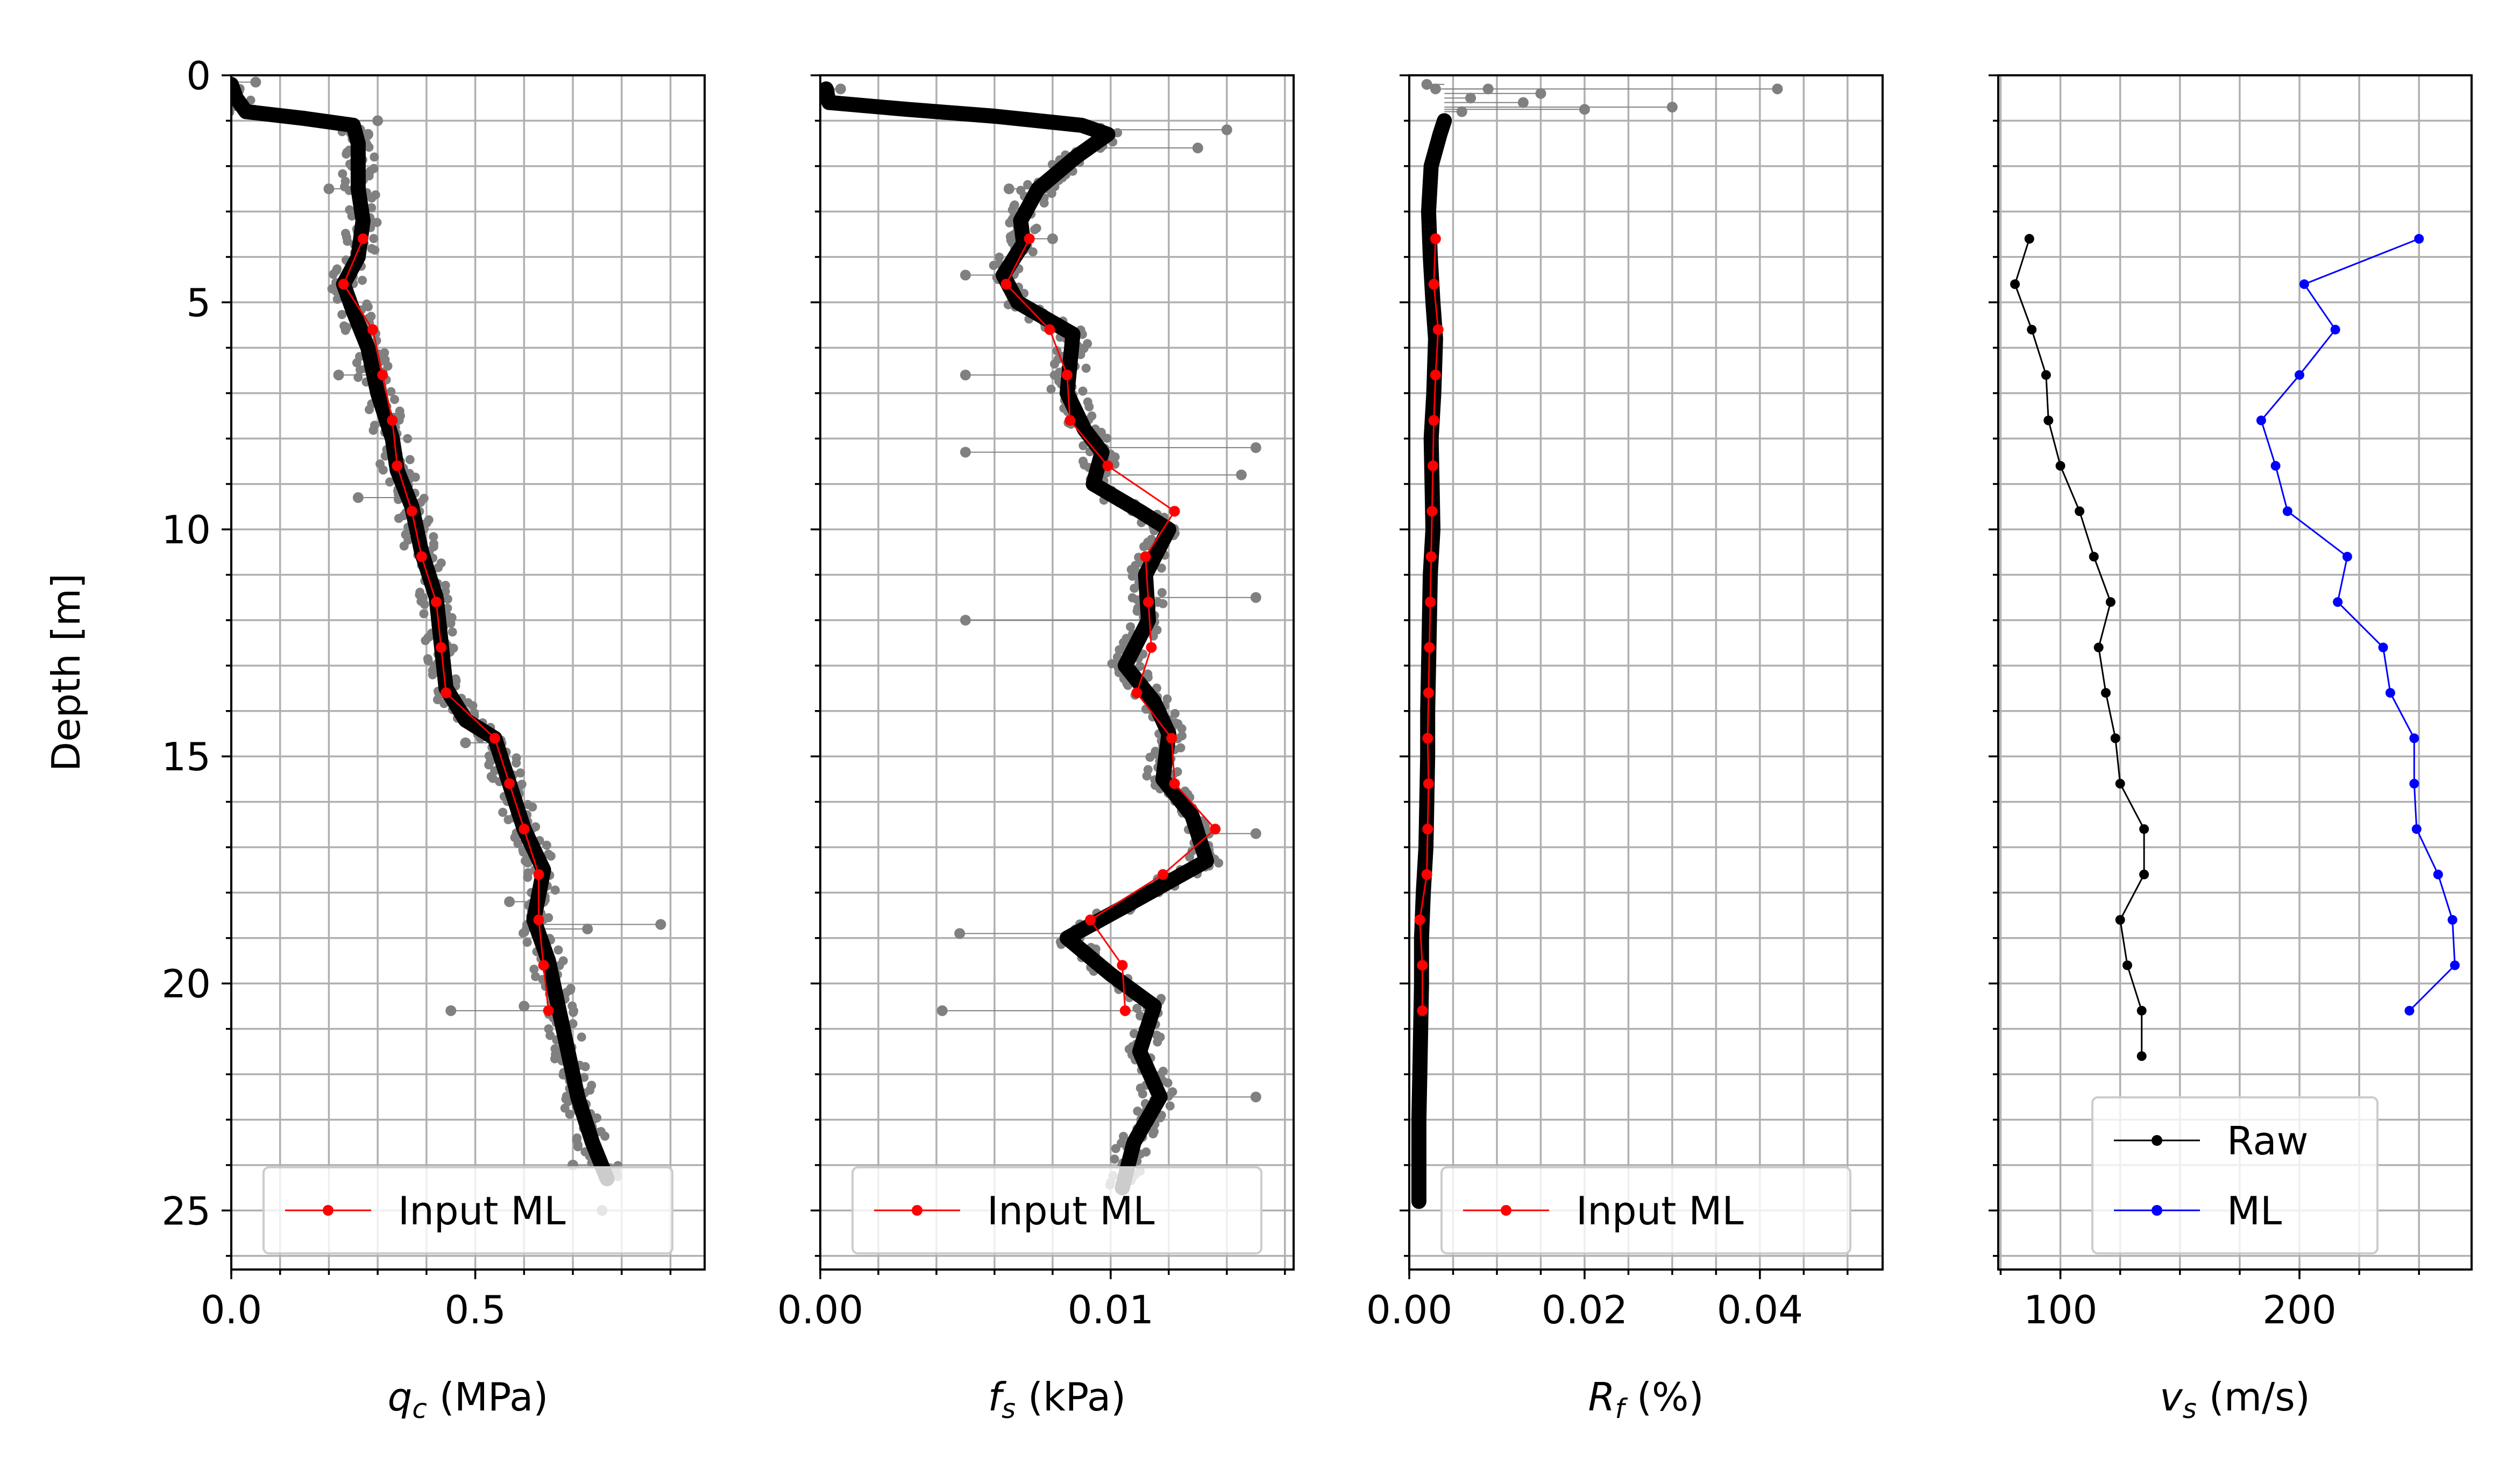 The height and width of the screenshot is (1482, 2520). What do you see at coordinates (2209, 1301) in the screenshot?
I see `x-ticks-vs: 100 200` at bounding box center [2209, 1301].